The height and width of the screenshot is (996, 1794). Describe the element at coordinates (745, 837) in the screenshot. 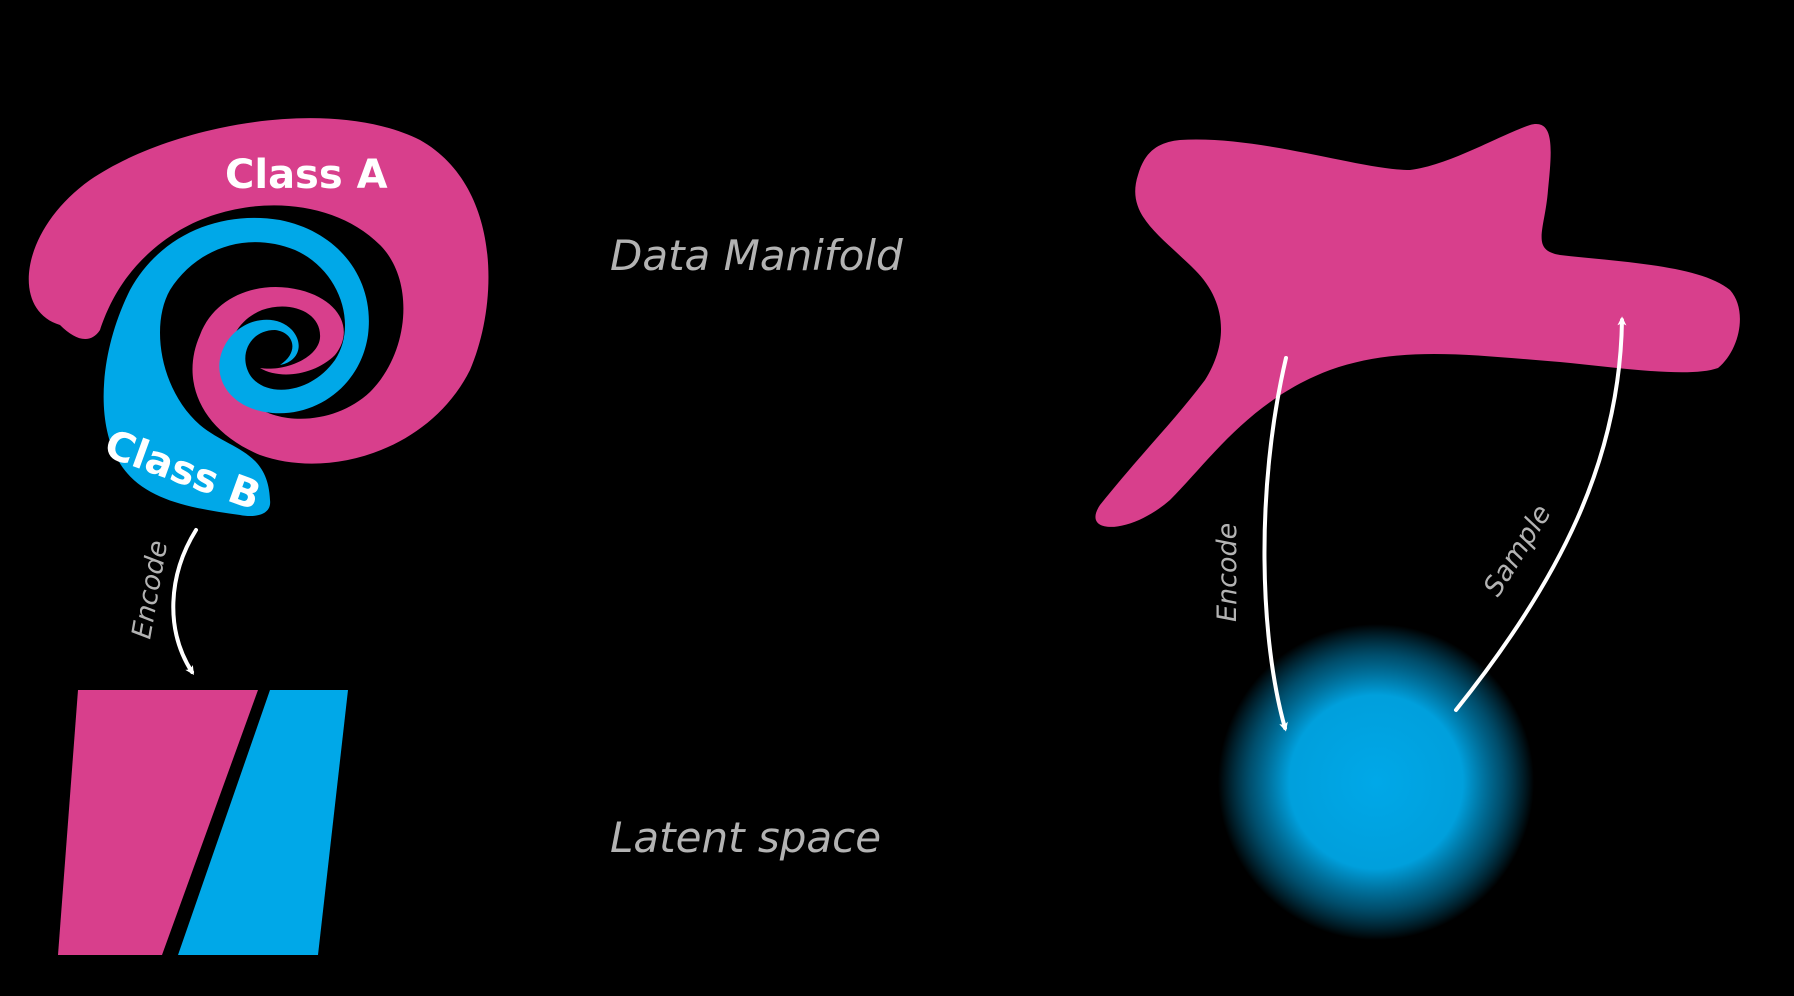

I see `latent-space-label: Latent space` at that location.